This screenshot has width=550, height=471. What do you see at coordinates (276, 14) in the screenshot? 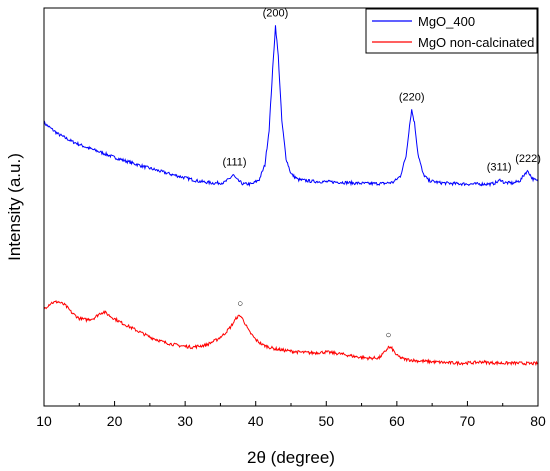
I see `peak-label: (200)` at bounding box center [276, 14].